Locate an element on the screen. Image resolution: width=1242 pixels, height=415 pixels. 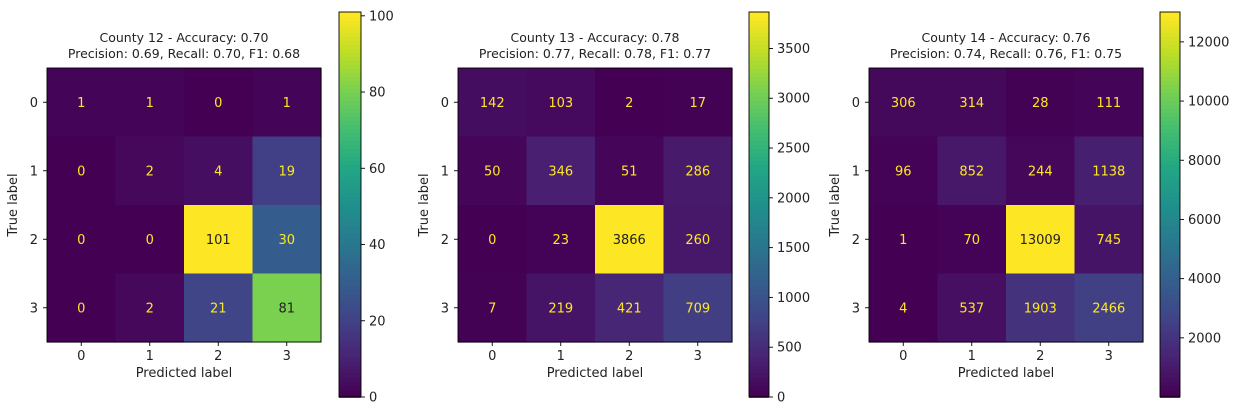
y-tick-label: 1 is located at coordinates (445, 171).